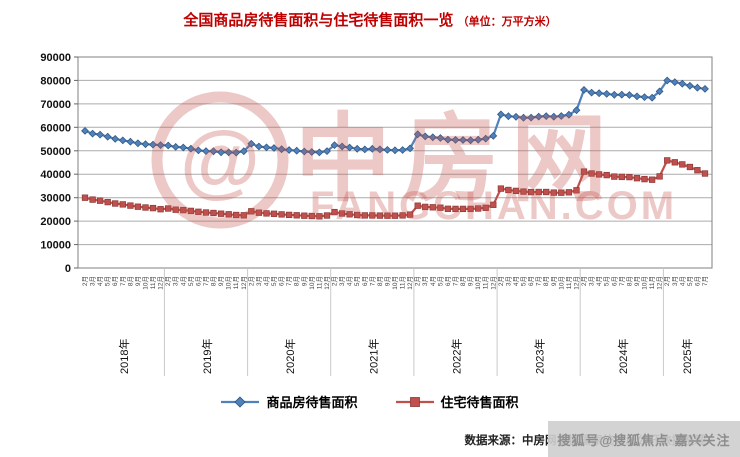  Describe the element at coordinates (479, 402) in the screenshot. I see `legend-label-residential: 住宅待售面积` at that location.